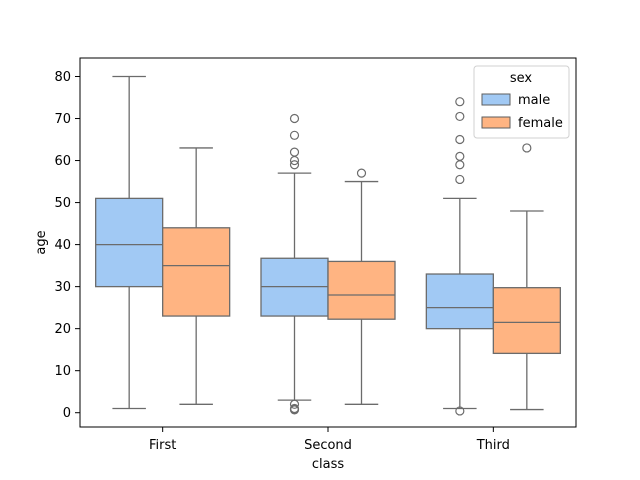 The width and height of the screenshot is (640, 480). Describe the element at coordinates (526, 321) in the screenshot. I see `box-female-third` at that location.